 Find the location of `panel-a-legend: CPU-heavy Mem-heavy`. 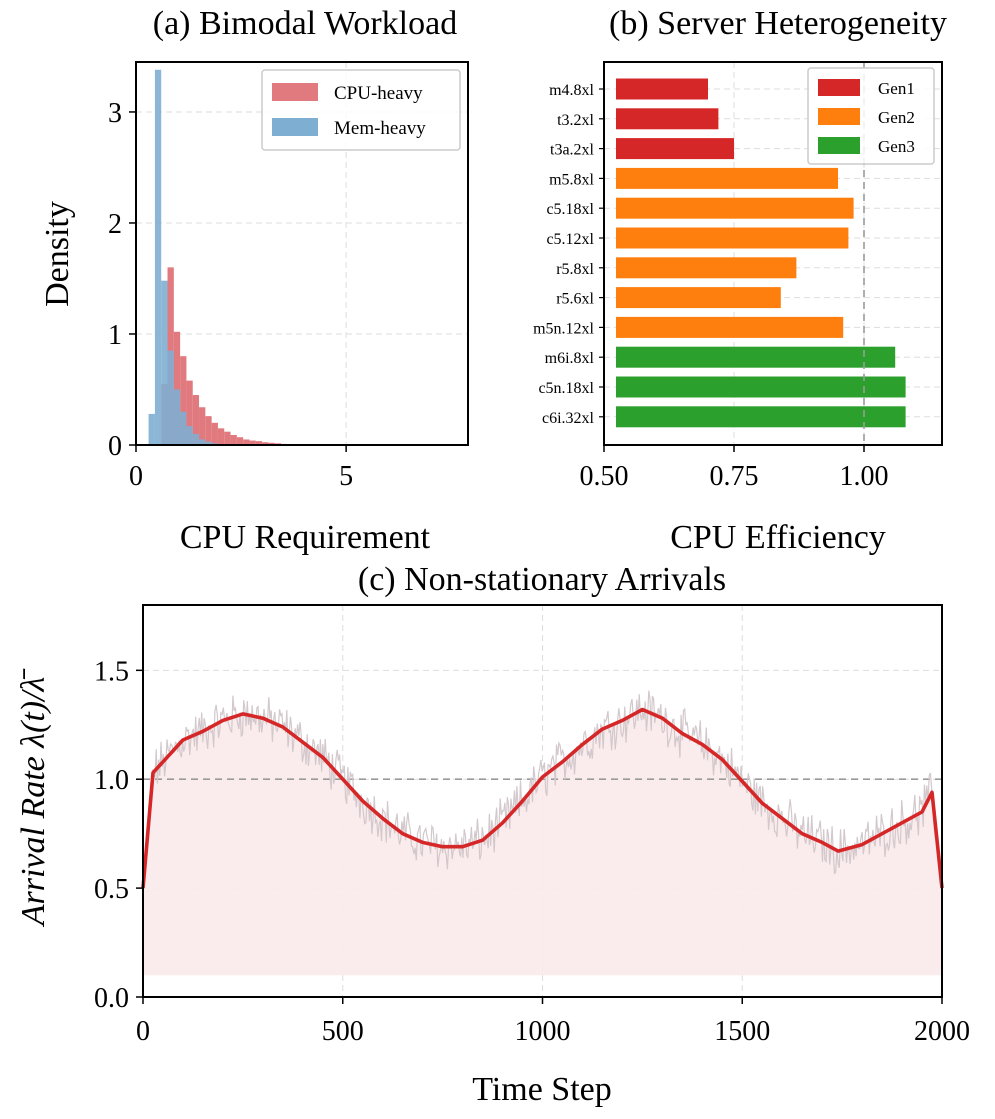

panel-a-legend: CPU-heavy Mem-heavy is located at coordinates (361, 110).